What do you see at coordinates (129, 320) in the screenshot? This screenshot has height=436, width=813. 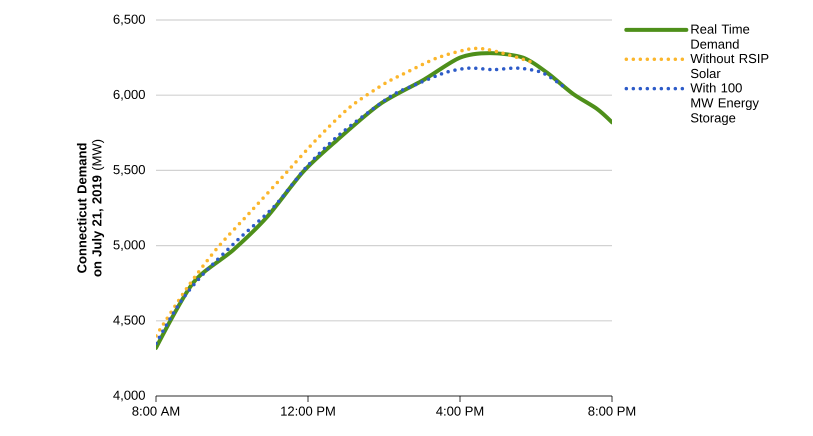 I see `y-tick-label: 4,500` at bounding box center [129, 320].